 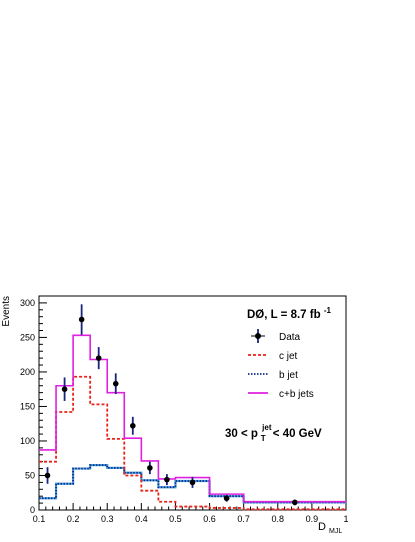 What do you see at coordinates (107, 519) in the screenshot?
I see `x-tick-label: 0.3` at bounding box center [107, 519].